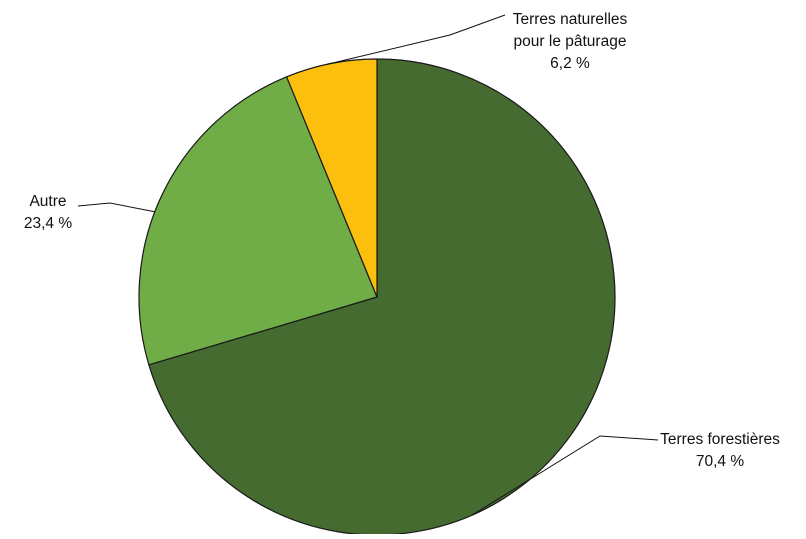  Describe the element at coordinates (720, 461) in the screenshot. I see `label-forest-value: 70,4 %` at that location.